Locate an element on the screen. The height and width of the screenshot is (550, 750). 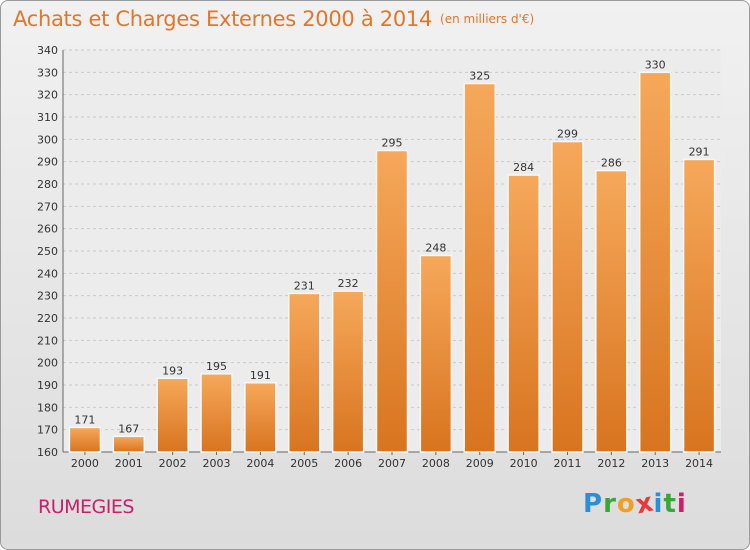
y-tick-label: 190 is located at coordinates (47, 385).